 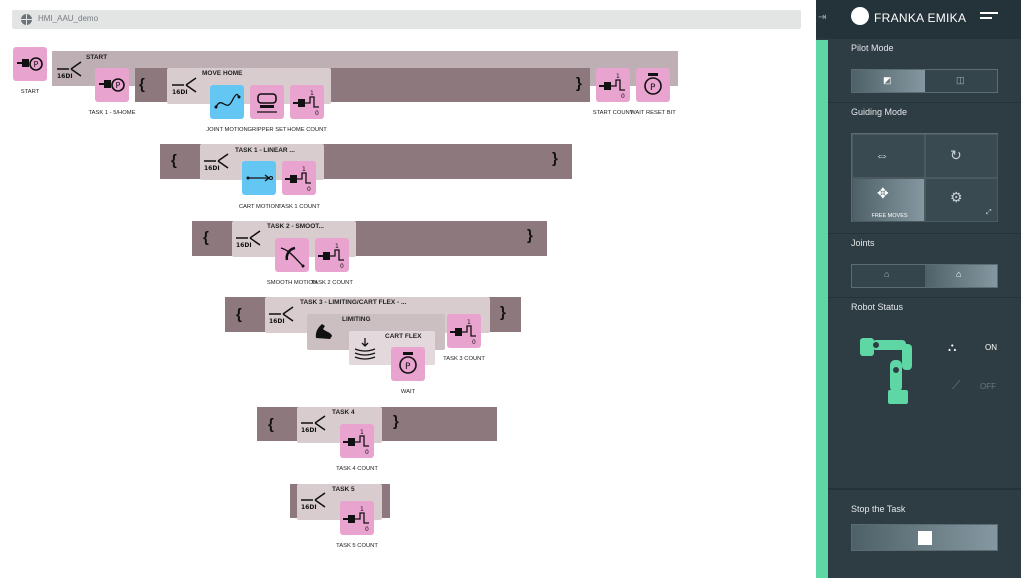 I want to click on gripper-translate-icon: ⇔, so click(x=882, y=155).